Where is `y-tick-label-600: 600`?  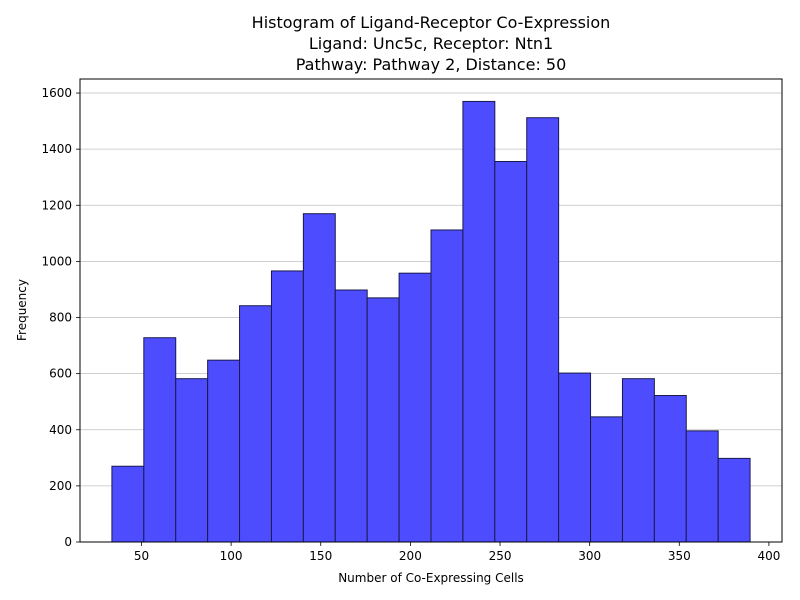 y-tick-label-600: 600 is located at coordinates (60, 374).